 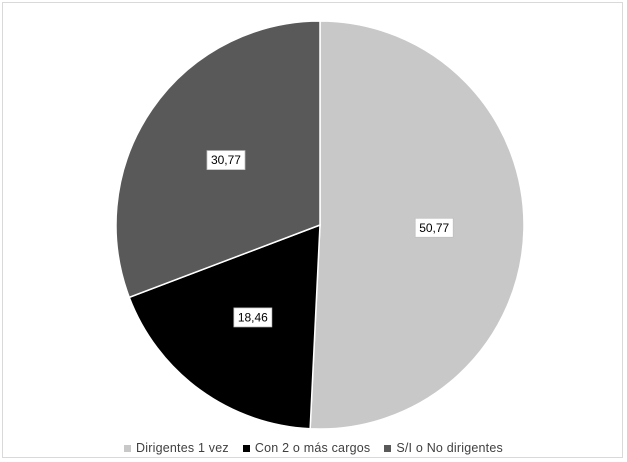 I want to click on legend-item-con-2-o-mas-cargos: Con 2 o más cargos, so click(x=306, y=448).